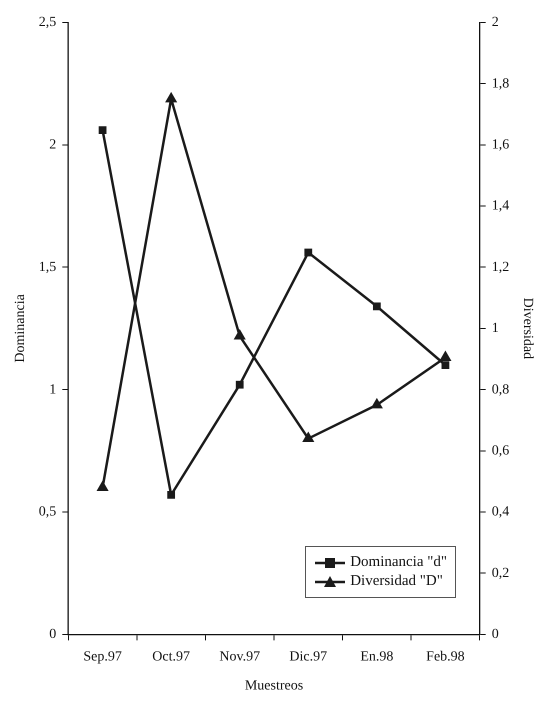  I want to click on x-axis-title: Muestreos, so click(274, 686).